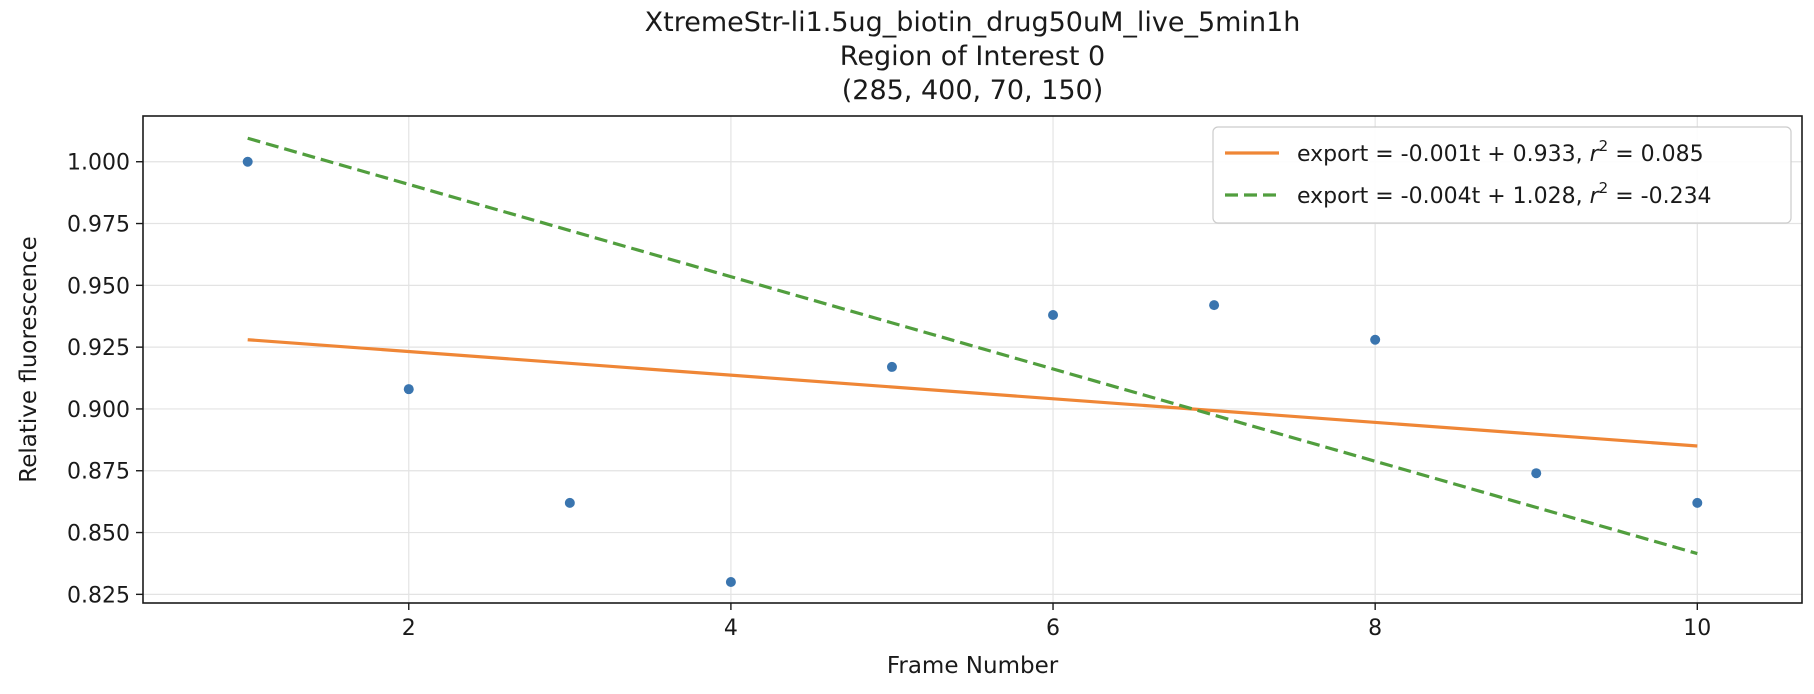  What do you see at coordinates (98, 225) in the screenshot?
I see `y-tick-label: 0.975` at bounding box center [98, 225].